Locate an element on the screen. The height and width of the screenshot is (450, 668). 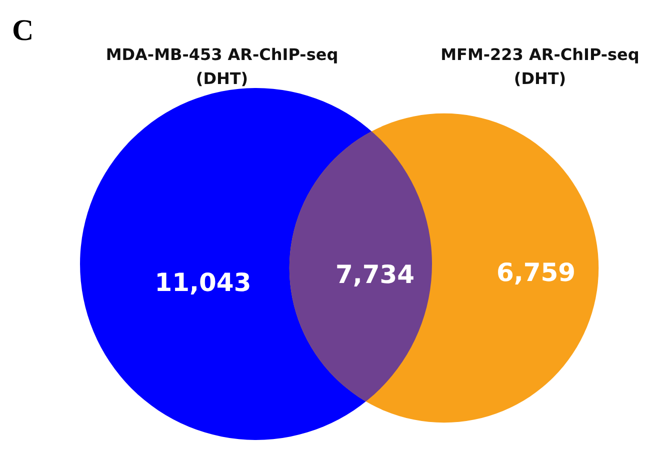
category-label: MFM-223 AR-ChIP-seq (DHT) is located at coordinates (540, 66).